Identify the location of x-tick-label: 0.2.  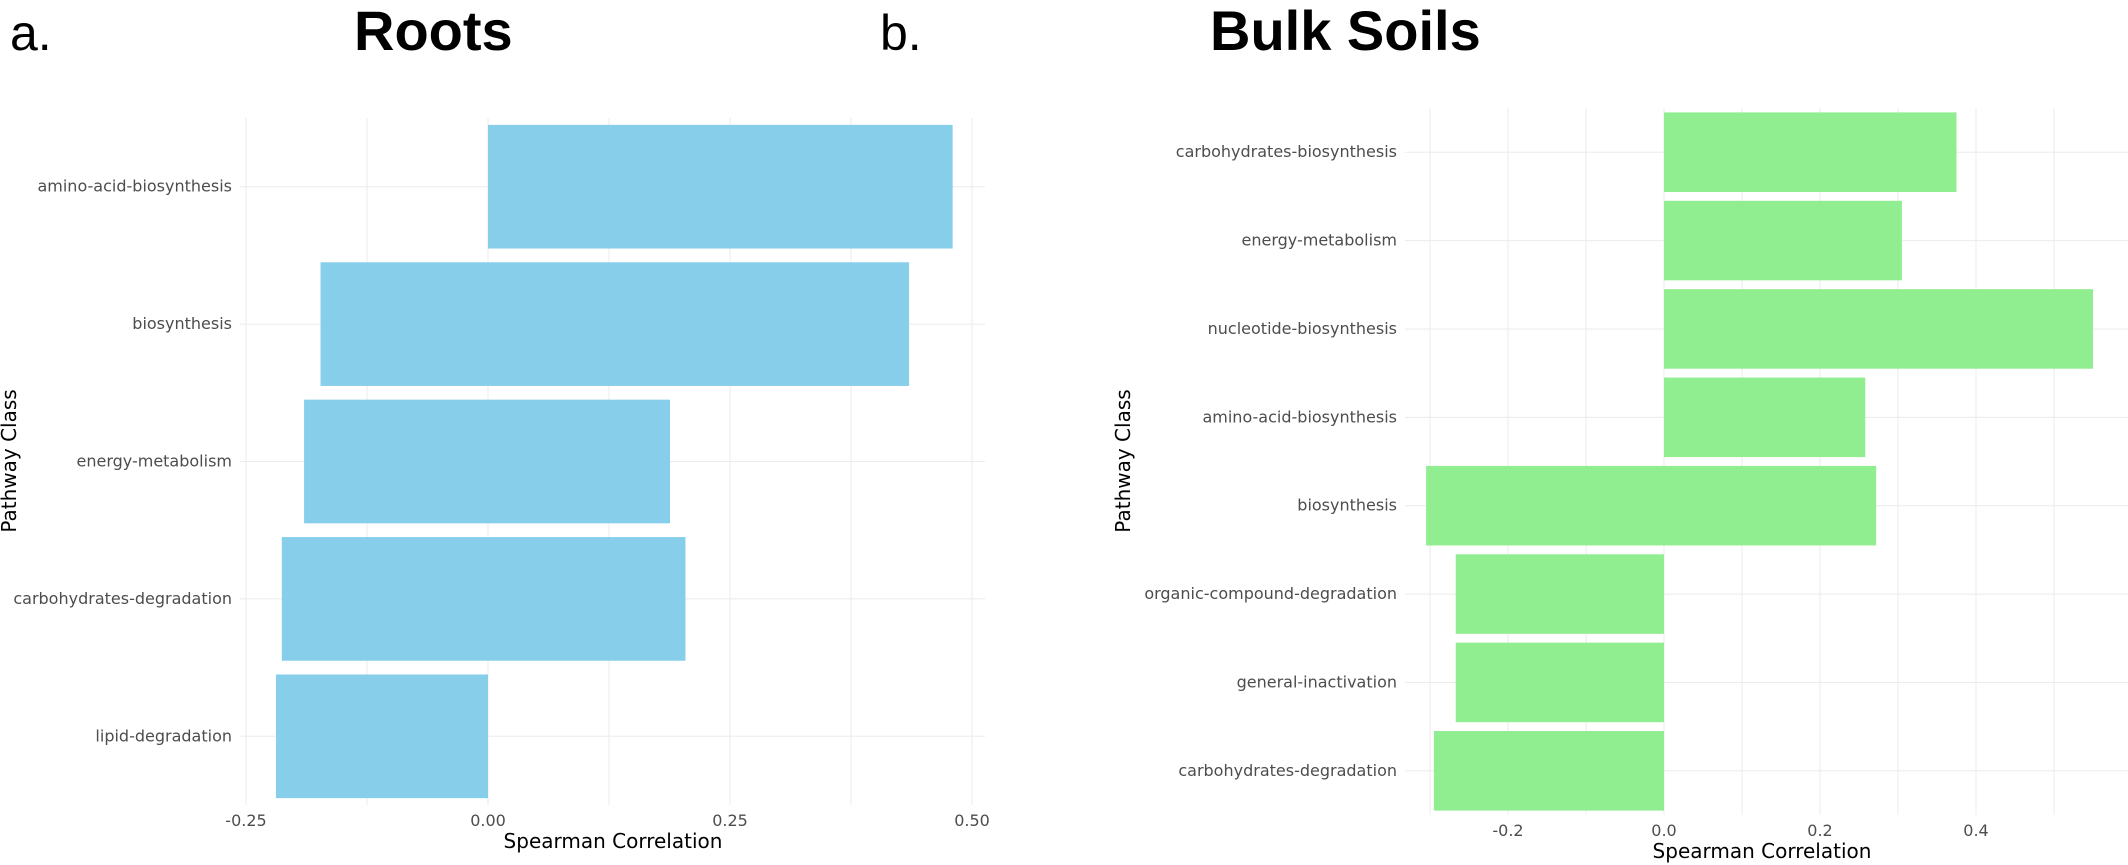
(1819, 830).